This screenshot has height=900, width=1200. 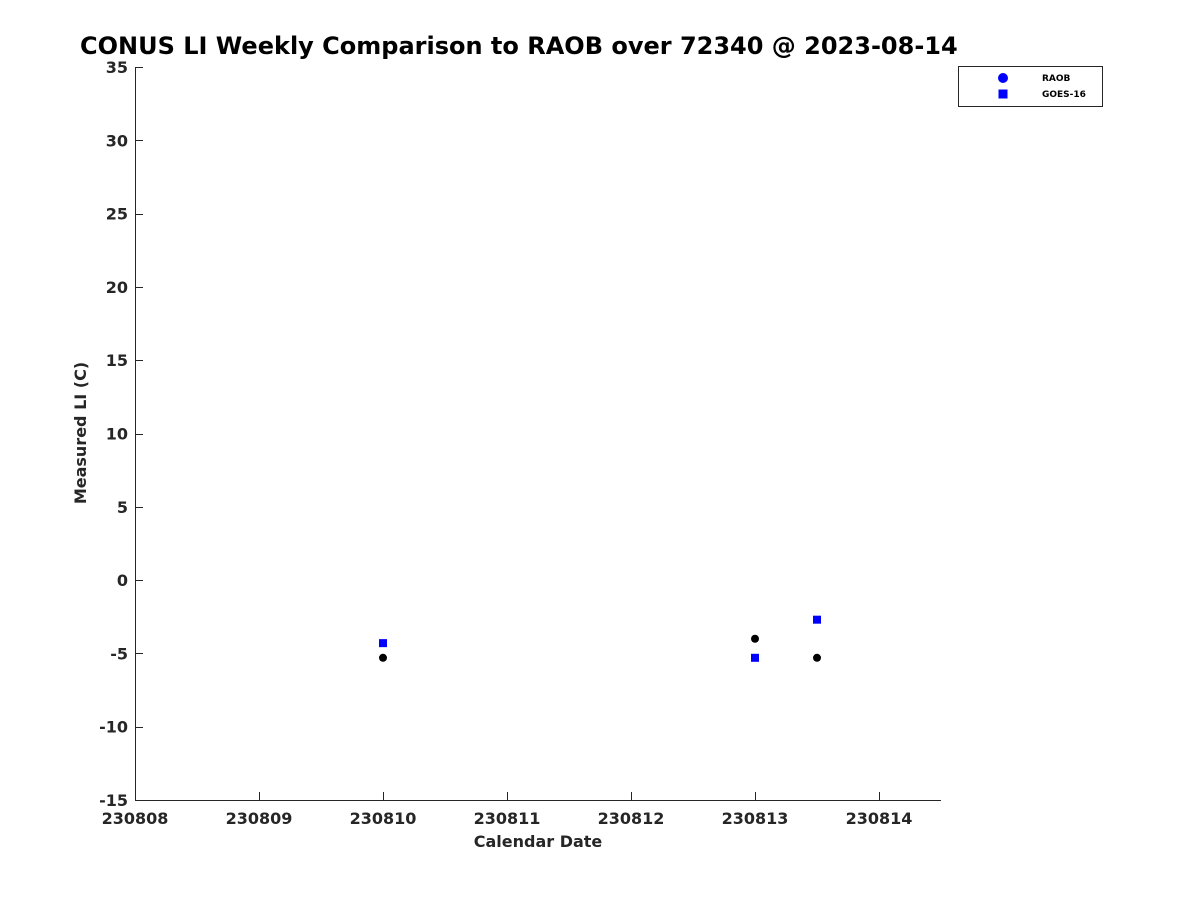 I want to click on legend-goes16-label: GOES-16, so click(x=1064, y=95).